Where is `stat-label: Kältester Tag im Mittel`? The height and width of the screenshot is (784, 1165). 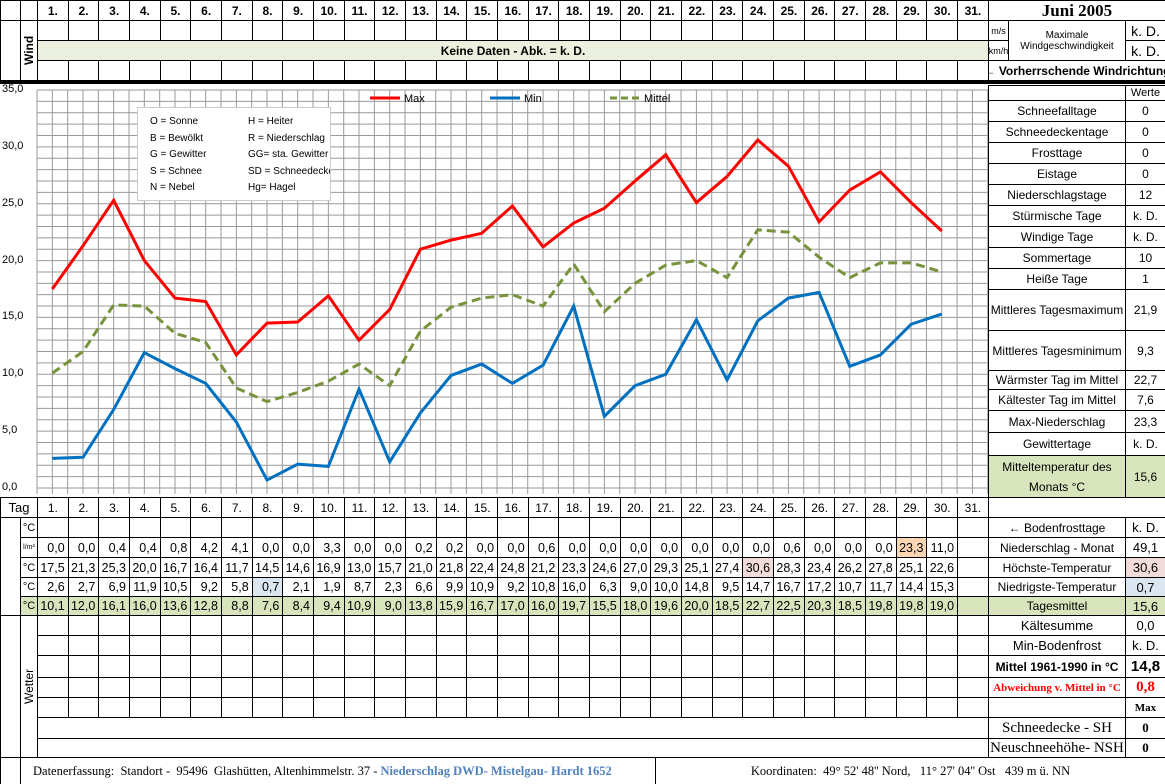
stat-label: Kältester Tag im Mittel is located at coordinates (1057, 400).